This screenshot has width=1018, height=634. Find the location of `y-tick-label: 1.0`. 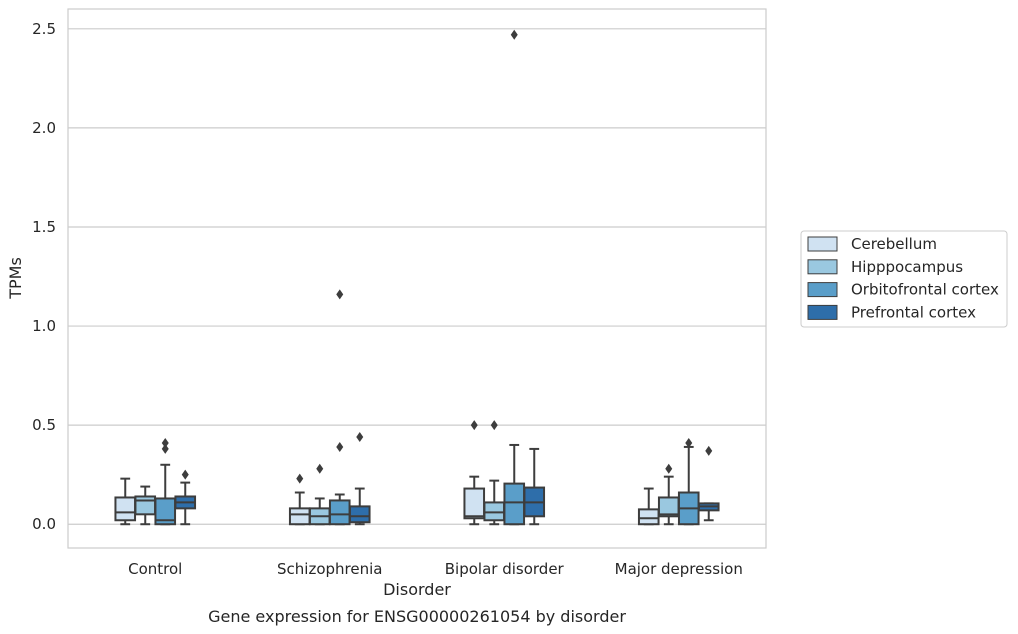

y-tick-label: 1.0 is located at coordinates (44, 326).